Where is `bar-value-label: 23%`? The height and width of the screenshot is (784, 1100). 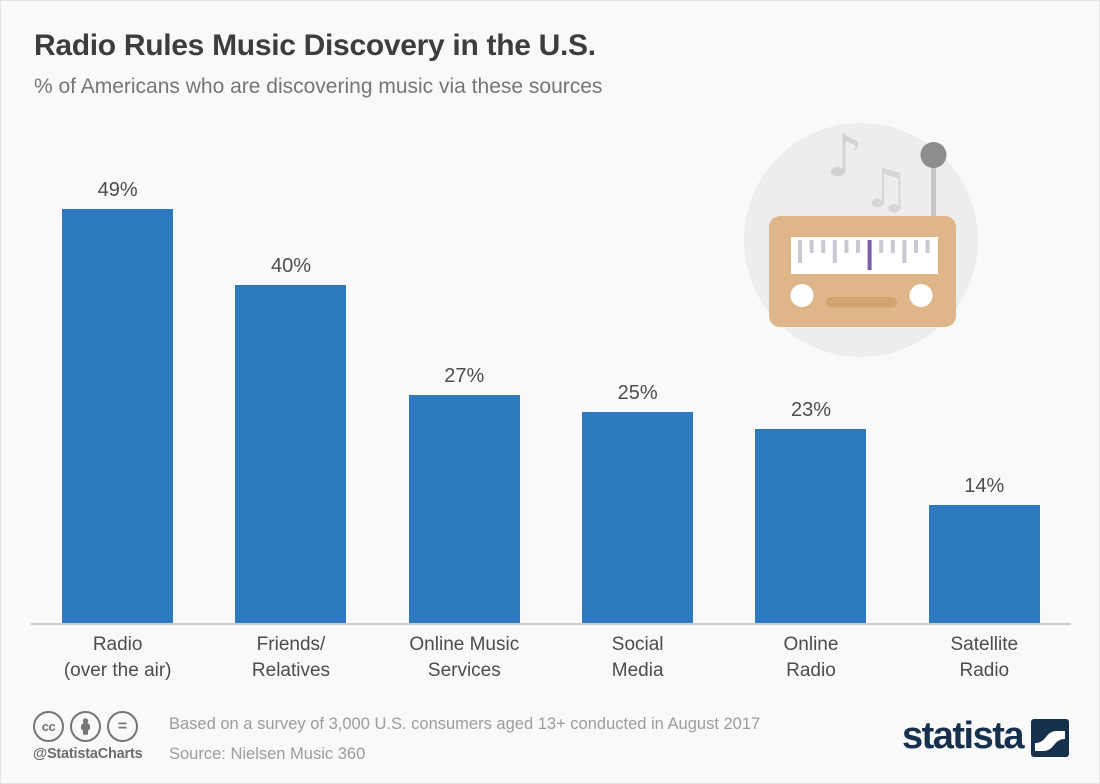 bar-value-label: 23% is located at coordinates (810, 410).